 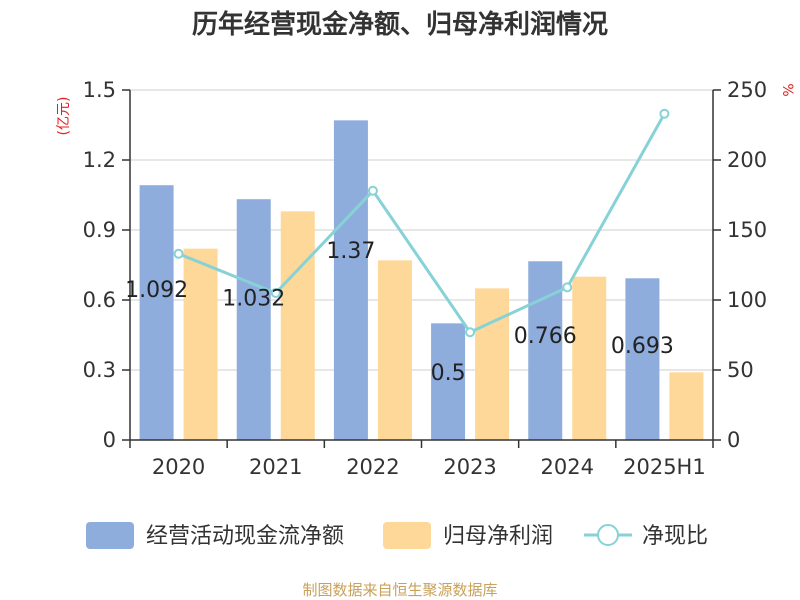 I want to click on legend: 经营活动现金流净额 归母净利润 净现比, so click(x=397, y=535).